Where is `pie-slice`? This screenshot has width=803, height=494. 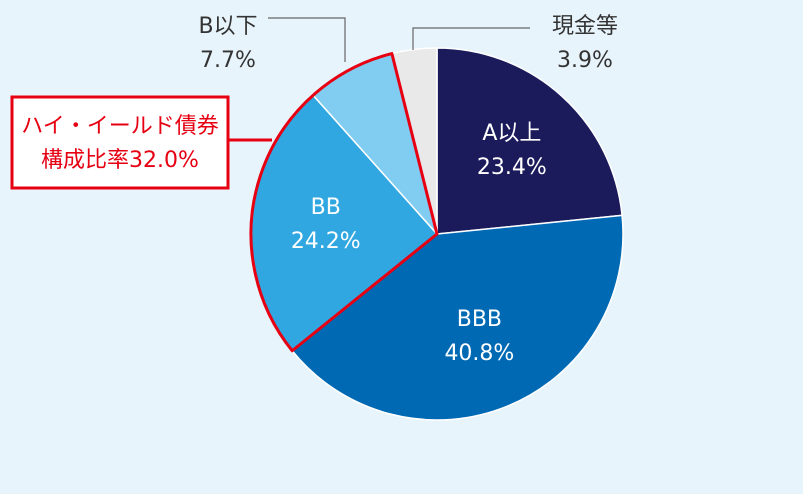
pie-slice is located at coordinates (529, 141).